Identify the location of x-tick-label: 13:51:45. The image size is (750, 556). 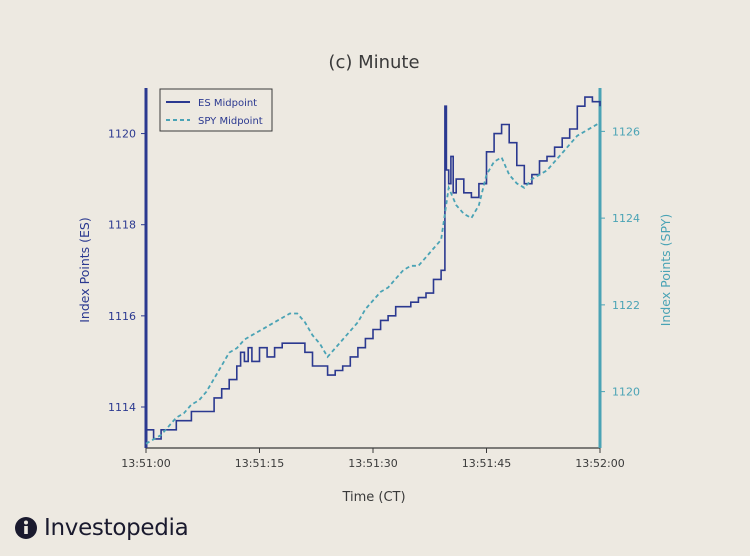
(486, 463).